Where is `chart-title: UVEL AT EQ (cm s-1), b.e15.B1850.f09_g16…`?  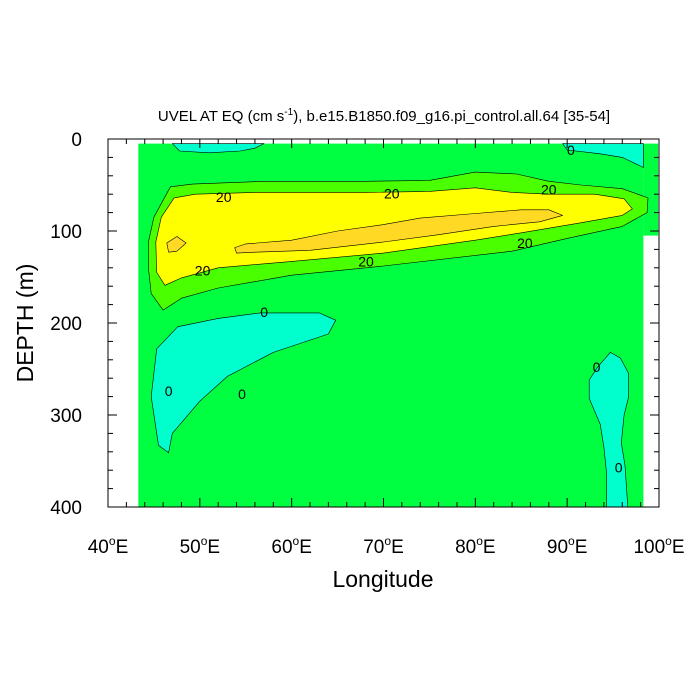 chart-title: UVEL AT EQ (cm s-1), b.e15.B1850.f09_g16… is located at coordinates (384, 116).